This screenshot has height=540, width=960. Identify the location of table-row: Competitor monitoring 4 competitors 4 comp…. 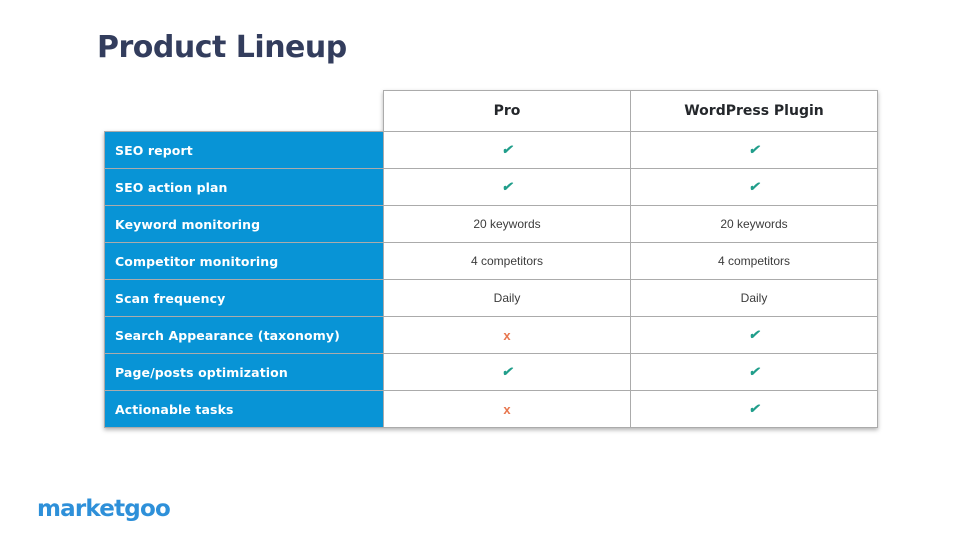
(491, 261).